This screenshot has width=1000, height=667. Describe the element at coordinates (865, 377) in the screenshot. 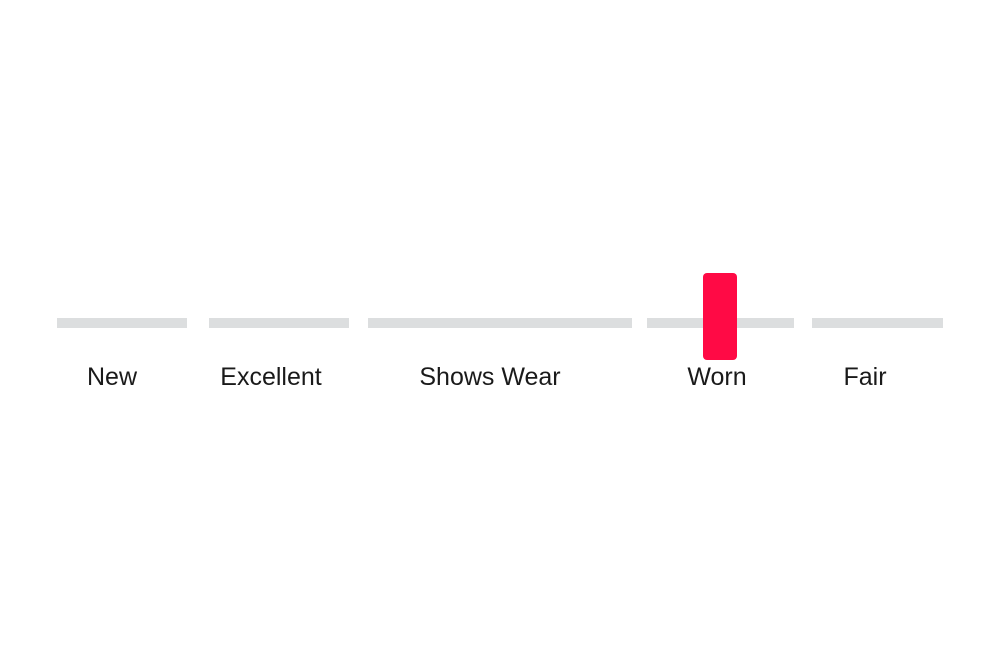

I see `label-fair: Fair` at that location.